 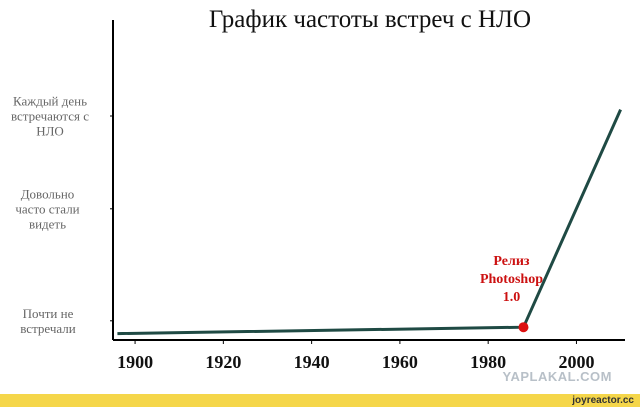 I want to click on highlight-point, so click(x=523, y=327).